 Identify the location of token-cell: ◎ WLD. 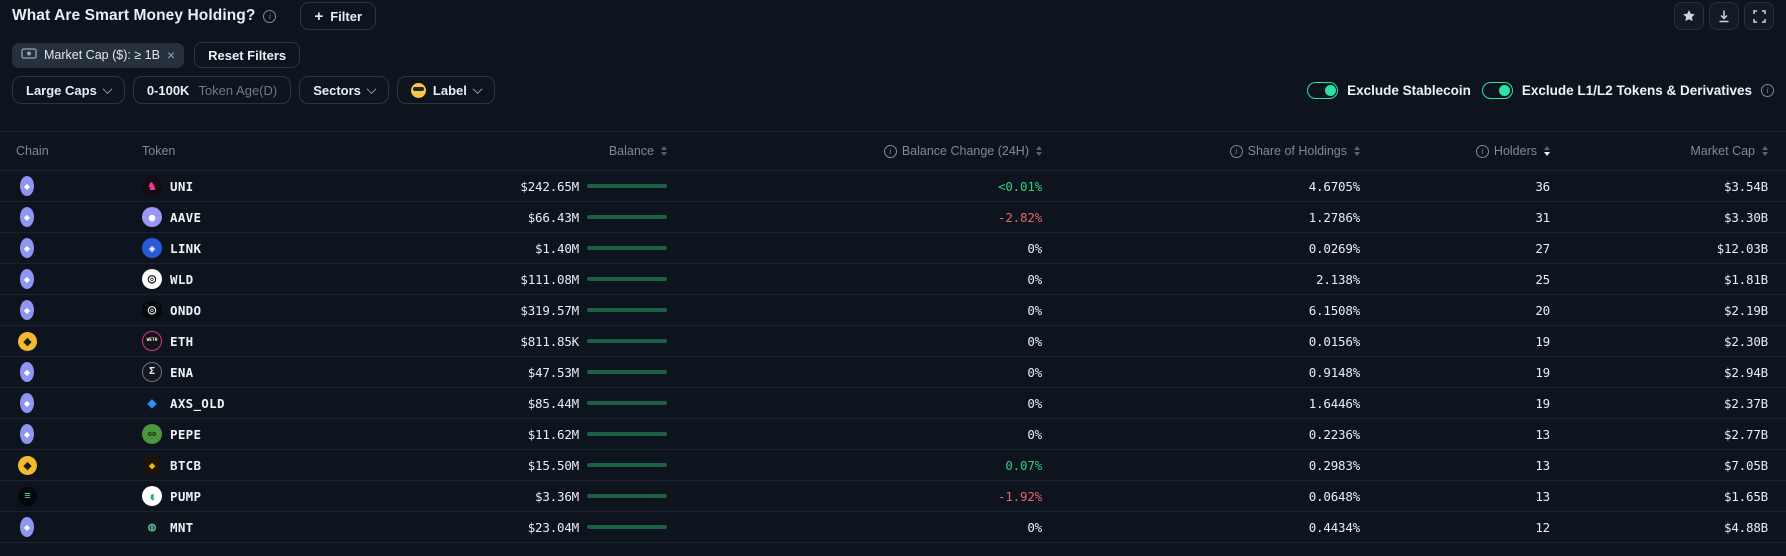
(256, 279).